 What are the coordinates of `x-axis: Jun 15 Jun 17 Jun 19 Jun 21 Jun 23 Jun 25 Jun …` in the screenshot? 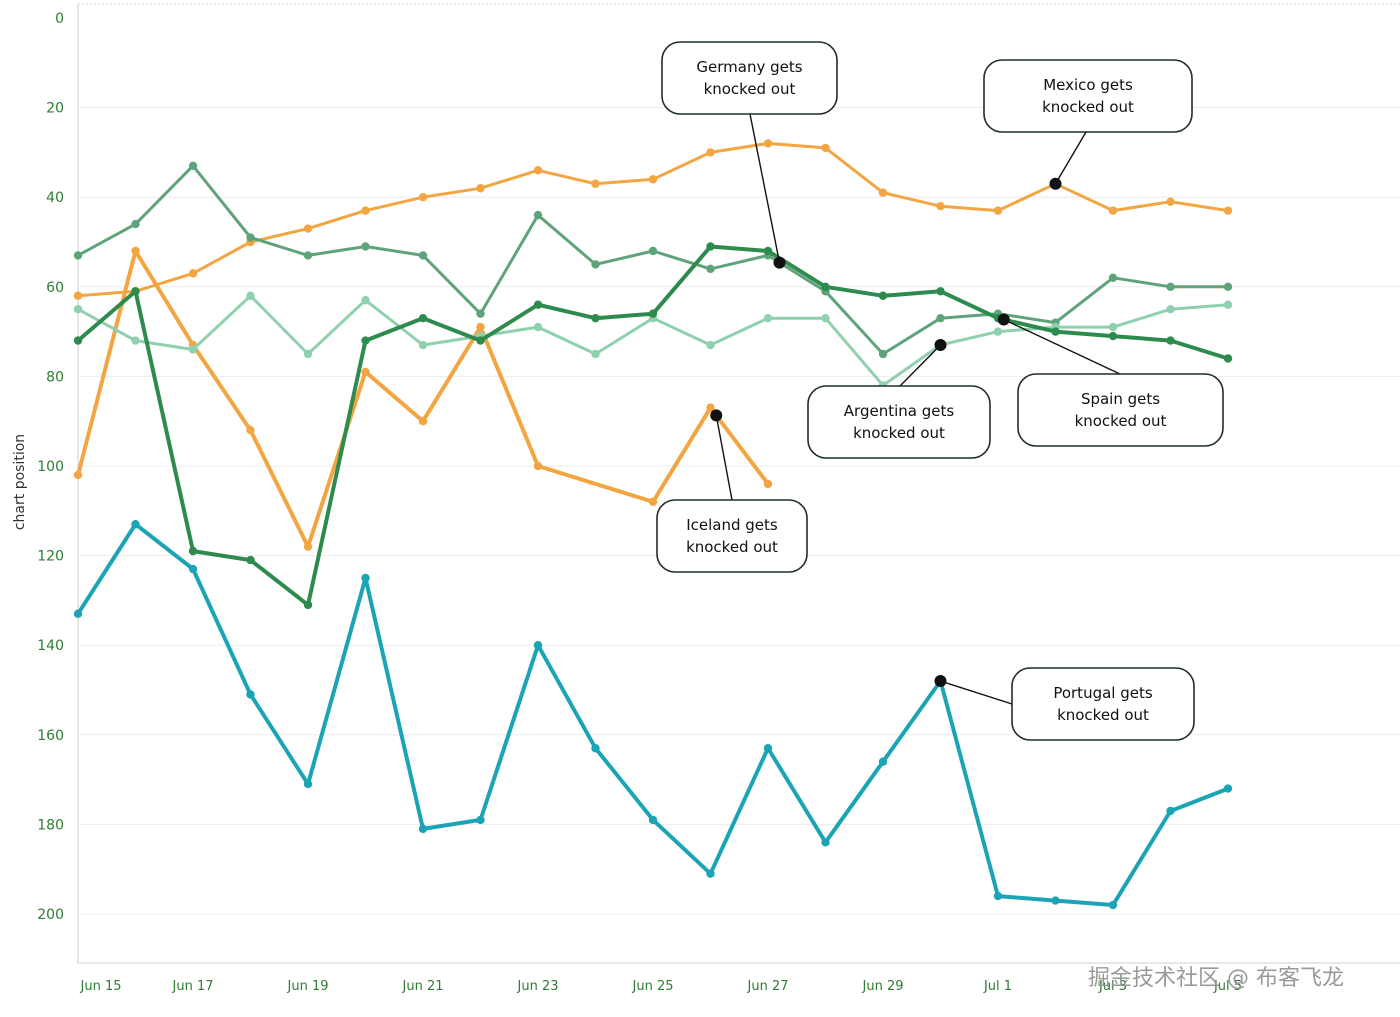 It's located at (661, 986).